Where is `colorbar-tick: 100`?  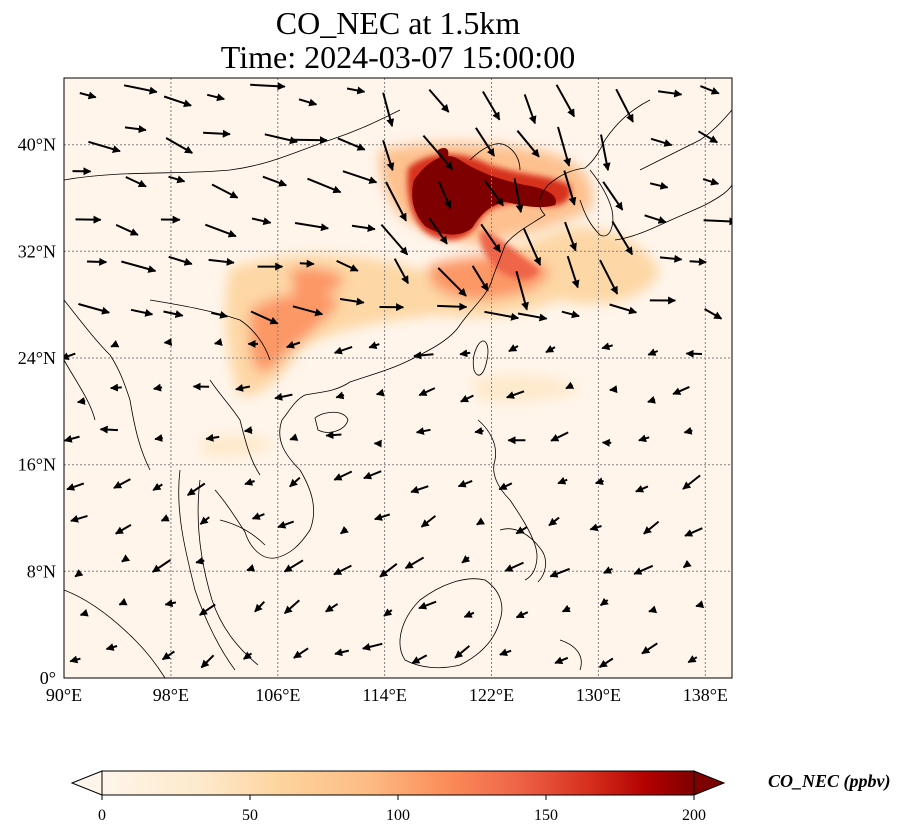
colorbar-tick: 100 is located at coordinates (398, 815).